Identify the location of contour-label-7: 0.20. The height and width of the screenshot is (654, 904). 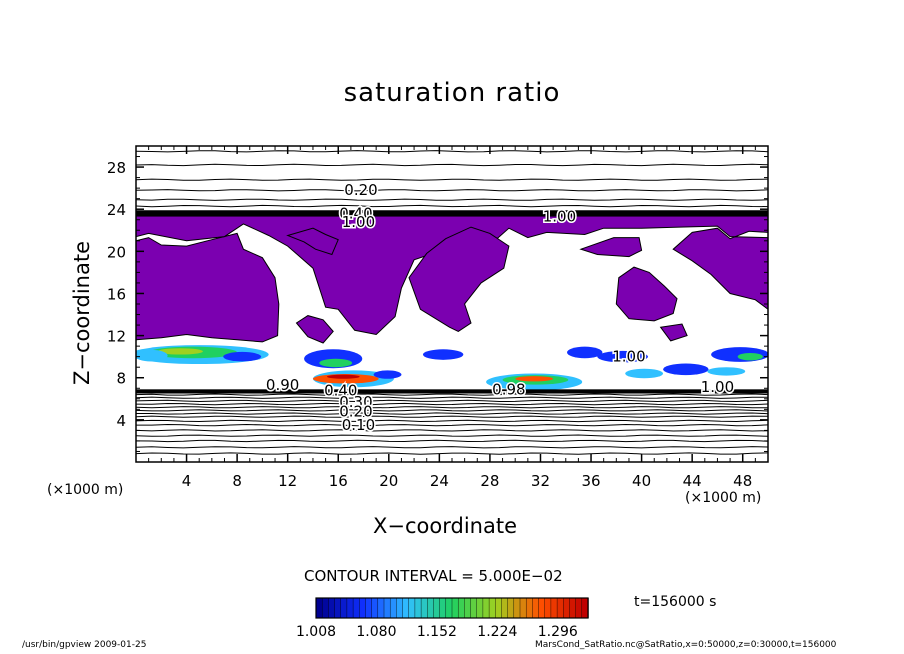
(355, 411).